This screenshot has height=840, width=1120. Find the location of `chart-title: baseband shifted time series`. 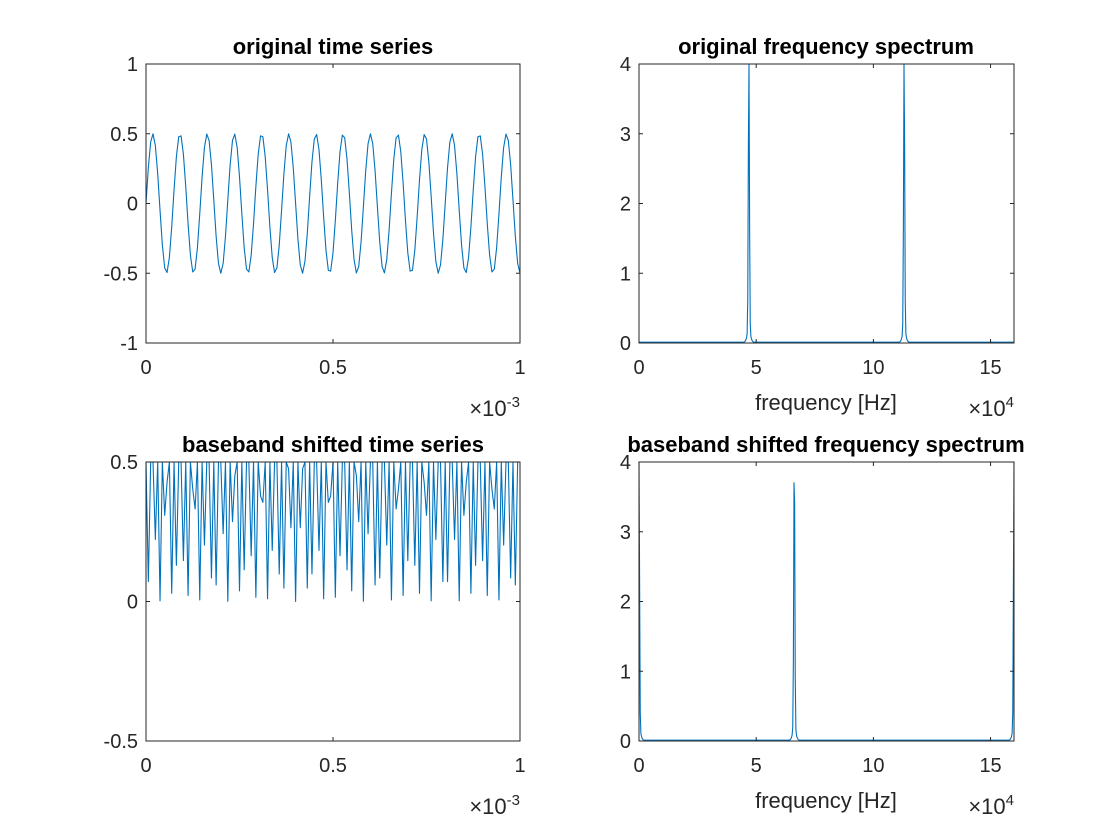

chart-title: baseband shifted time series is located at coordinates (333, 444).